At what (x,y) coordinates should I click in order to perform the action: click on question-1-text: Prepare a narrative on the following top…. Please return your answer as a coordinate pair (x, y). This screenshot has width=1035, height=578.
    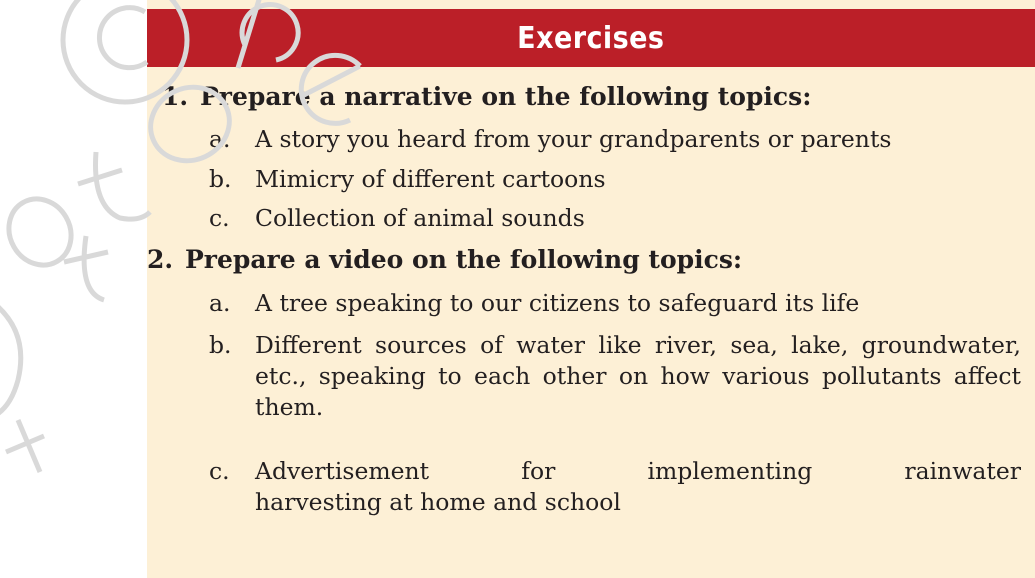
    Looking at the image, I should click on (506, 96).